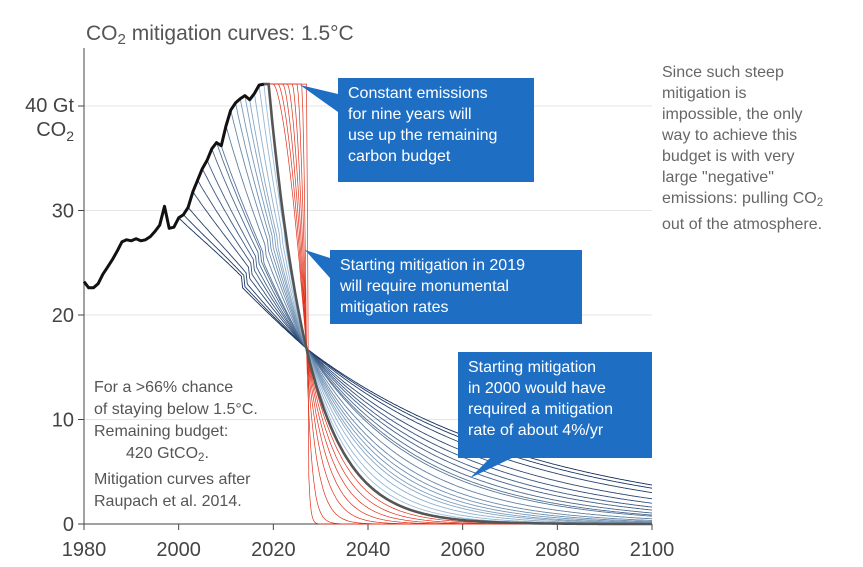 The height and width of the screenshot is (567, 863). What do you see at coordinates (424, 286) in the screenshot?
I see `callout-line: will require monumental` at bounding box center [424, 286].